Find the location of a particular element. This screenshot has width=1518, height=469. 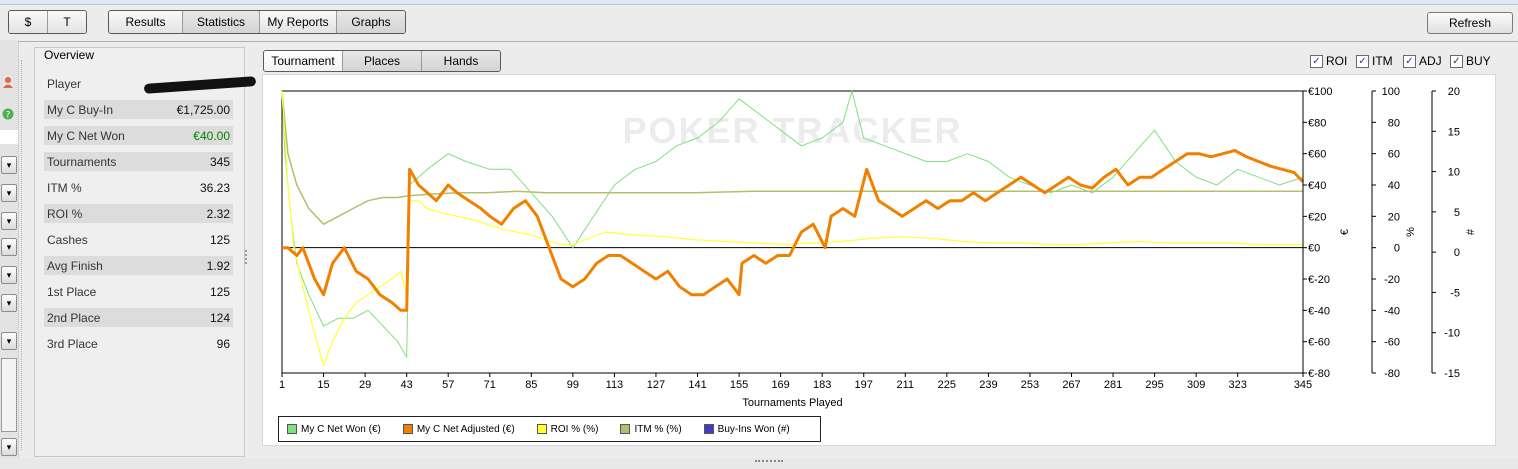

y-tick-label: 80 is located at coordinates (1394, 123).